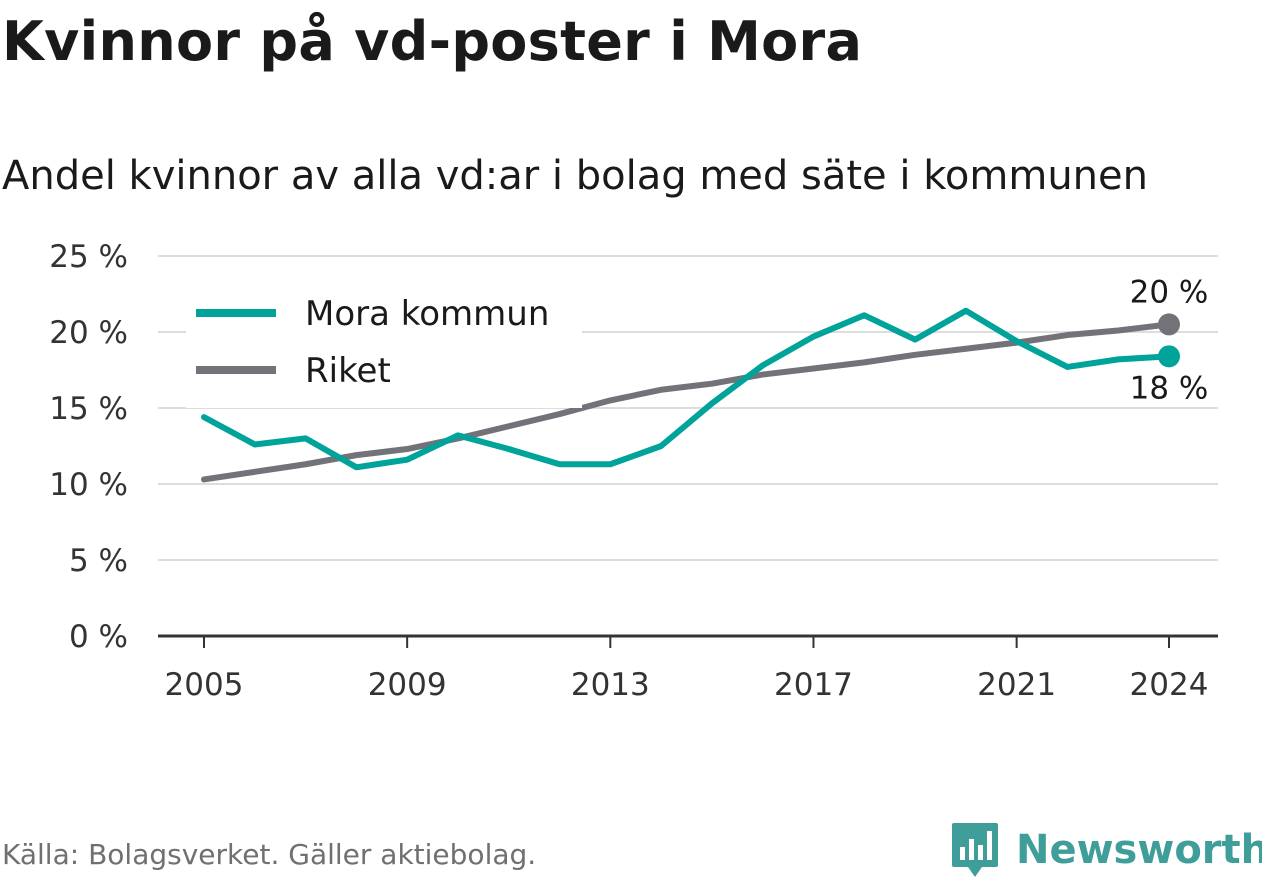 The image size is (1262, 880). I want to click on chart-title: Kvinnor på vd-poster i Mora, so click(432, 41).